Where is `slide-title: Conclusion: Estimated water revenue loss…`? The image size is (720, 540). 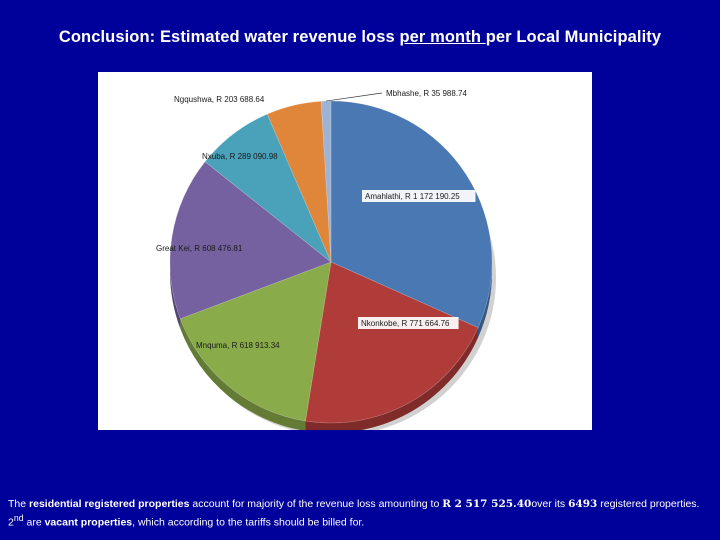 slide-title: Conclusion: Estimated water revenue loss… is located at coordinates (360, 37).